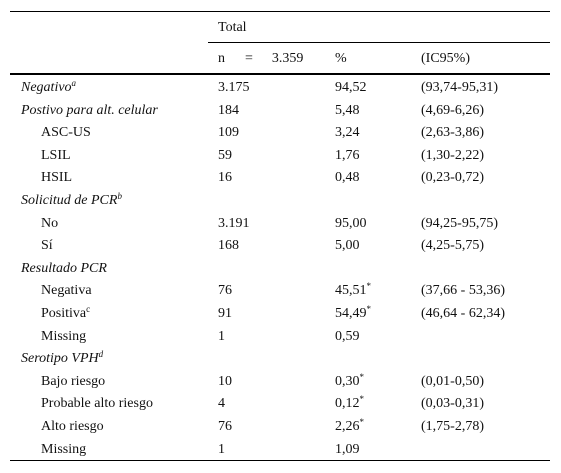 The image size is (561, 473). Describe the element at coordinates (452, 245) in the screenshot. I see `row-ic: (4,25-5,75)` at that location.